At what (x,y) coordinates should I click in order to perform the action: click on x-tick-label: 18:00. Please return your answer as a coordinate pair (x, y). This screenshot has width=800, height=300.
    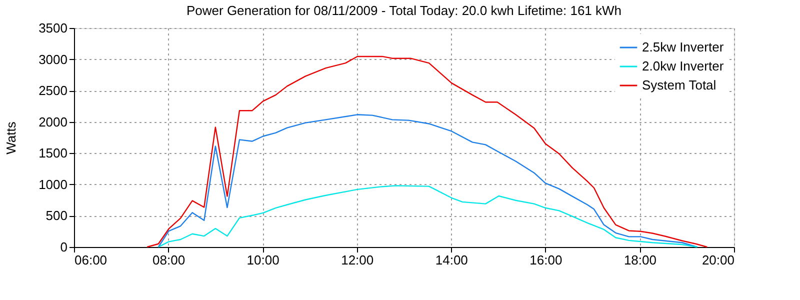
    Looking at the image, I should click on (640, 260).